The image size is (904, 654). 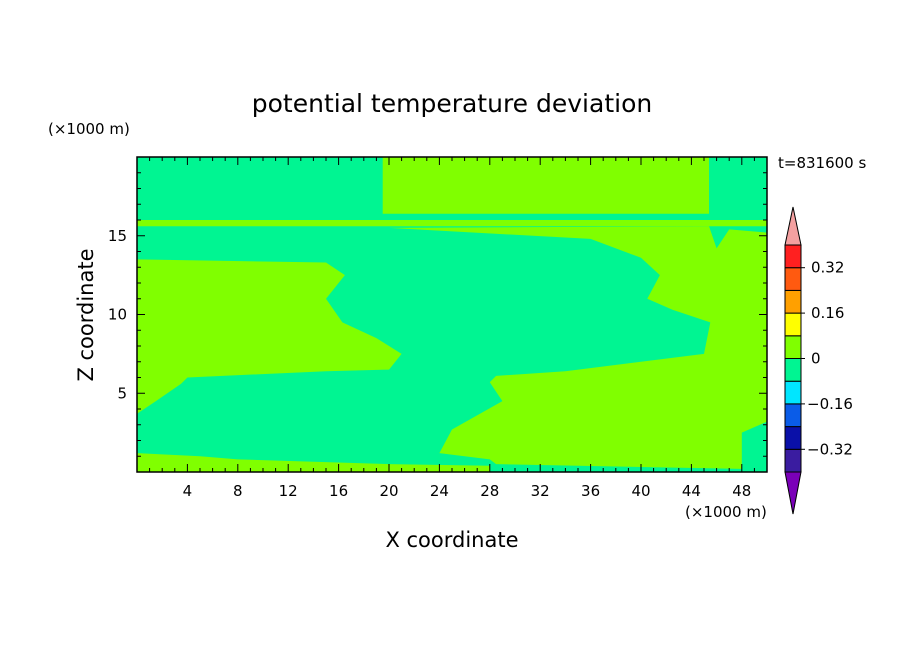 I want to click on x-unit-label: (×1000 m), so click(x=726, y=512).